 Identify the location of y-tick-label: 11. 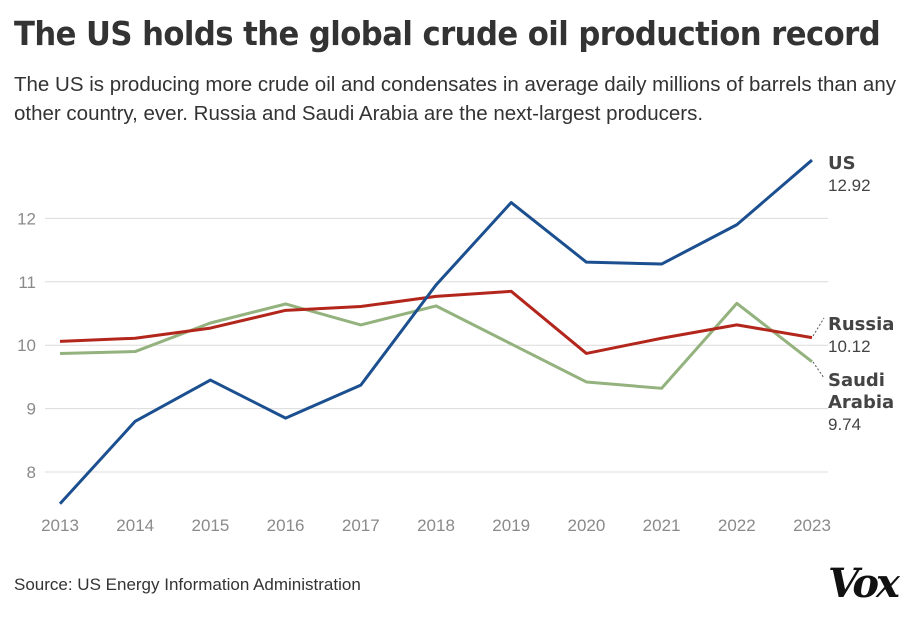
(27, 282).